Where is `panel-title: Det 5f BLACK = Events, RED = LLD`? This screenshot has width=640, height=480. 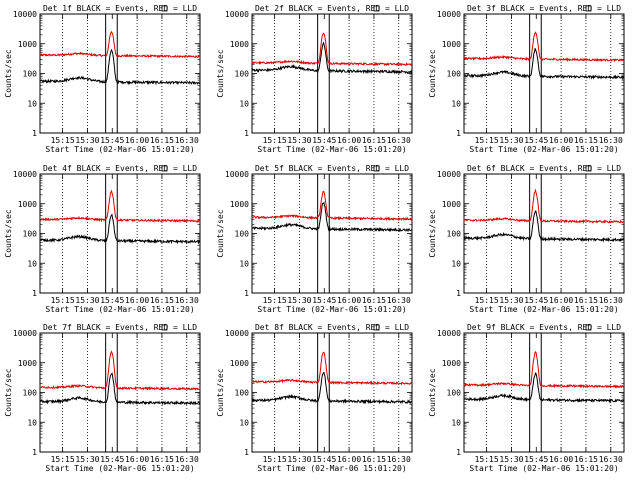 panel-title: Det 5f BLACK = Events, RED = LLD is located at coordinates (332, 168).